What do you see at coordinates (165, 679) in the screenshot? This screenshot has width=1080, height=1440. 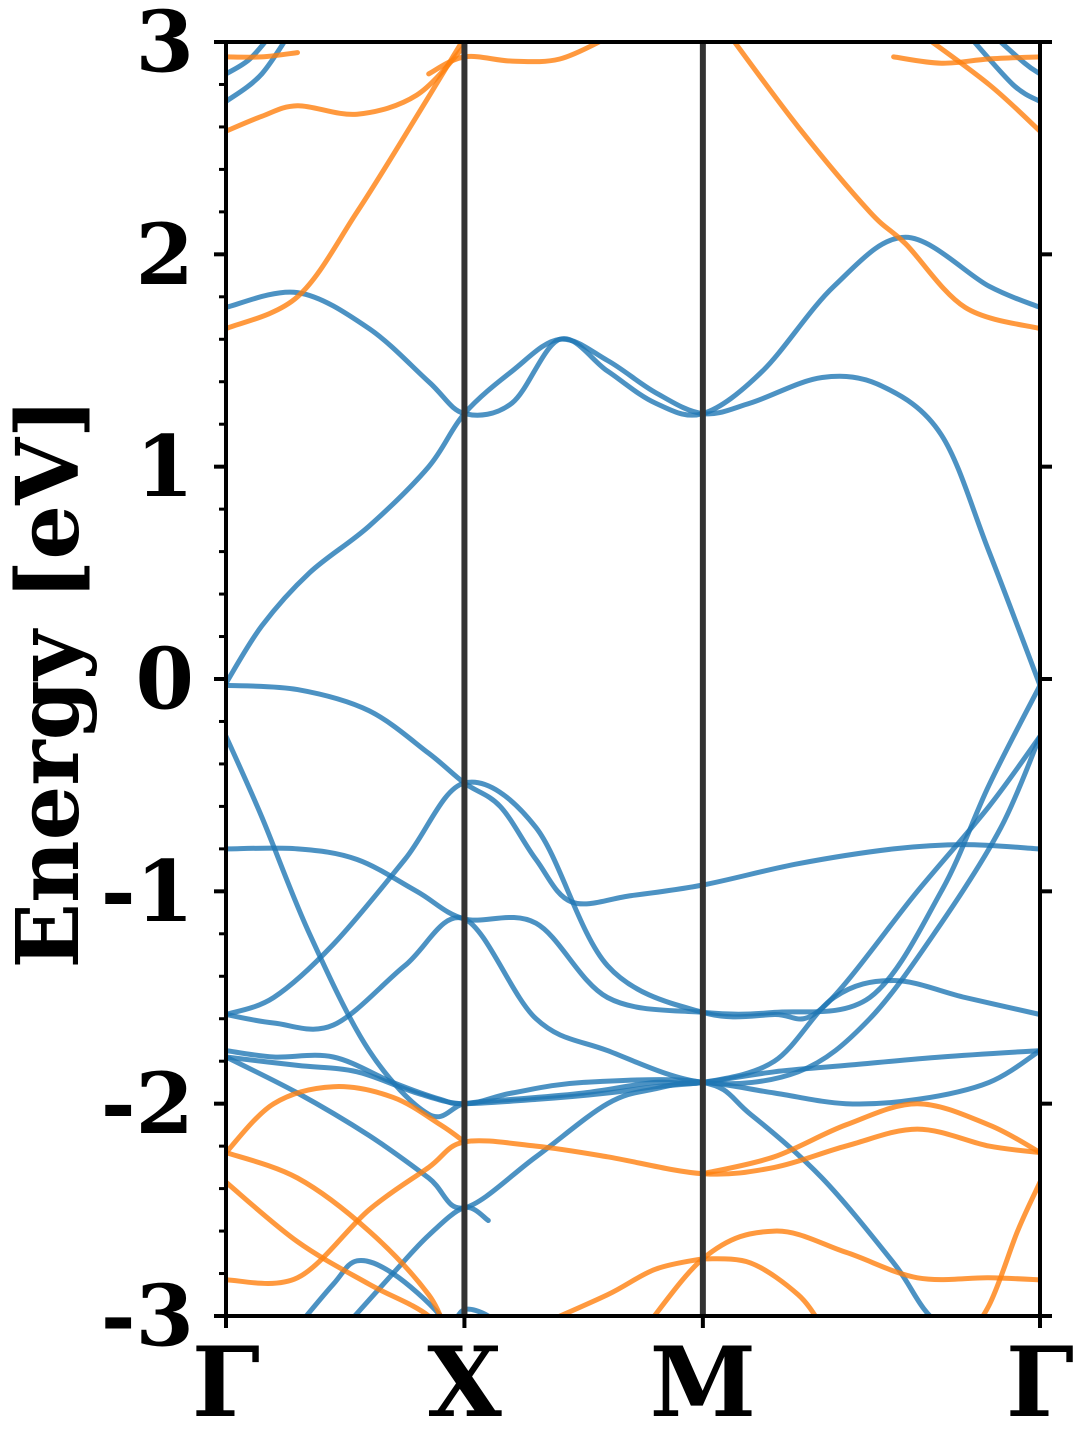 I see `y-tick-label: 0` at bounding box center [165, 679].